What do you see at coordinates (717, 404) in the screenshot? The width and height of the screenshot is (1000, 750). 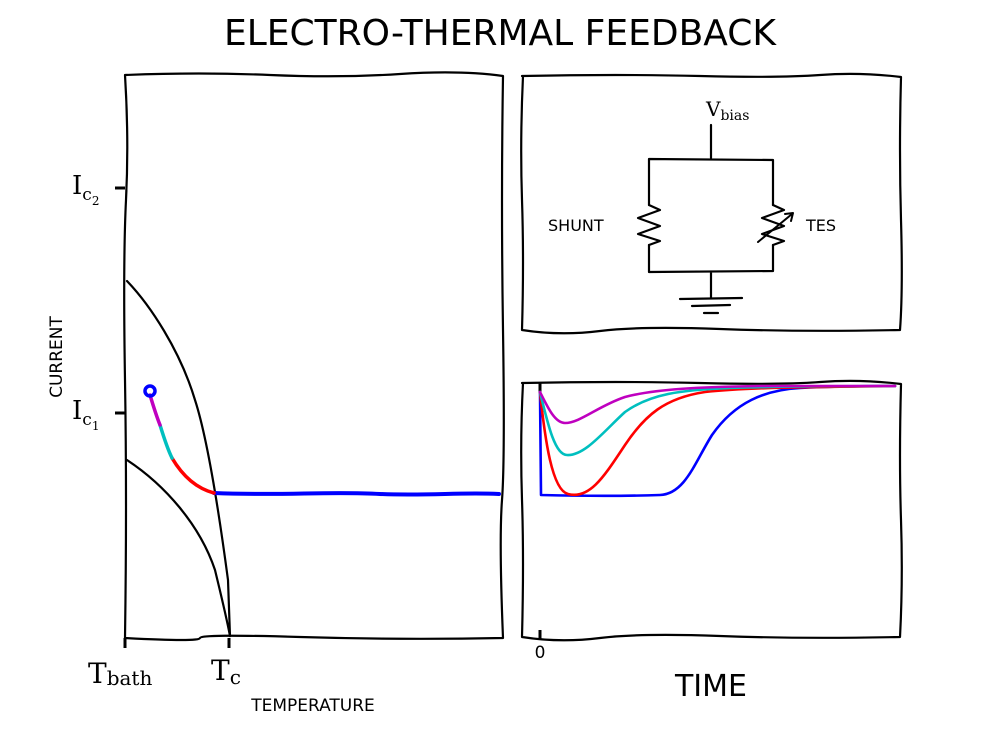 I see `response-magenta` at bounding box center [717, 404].